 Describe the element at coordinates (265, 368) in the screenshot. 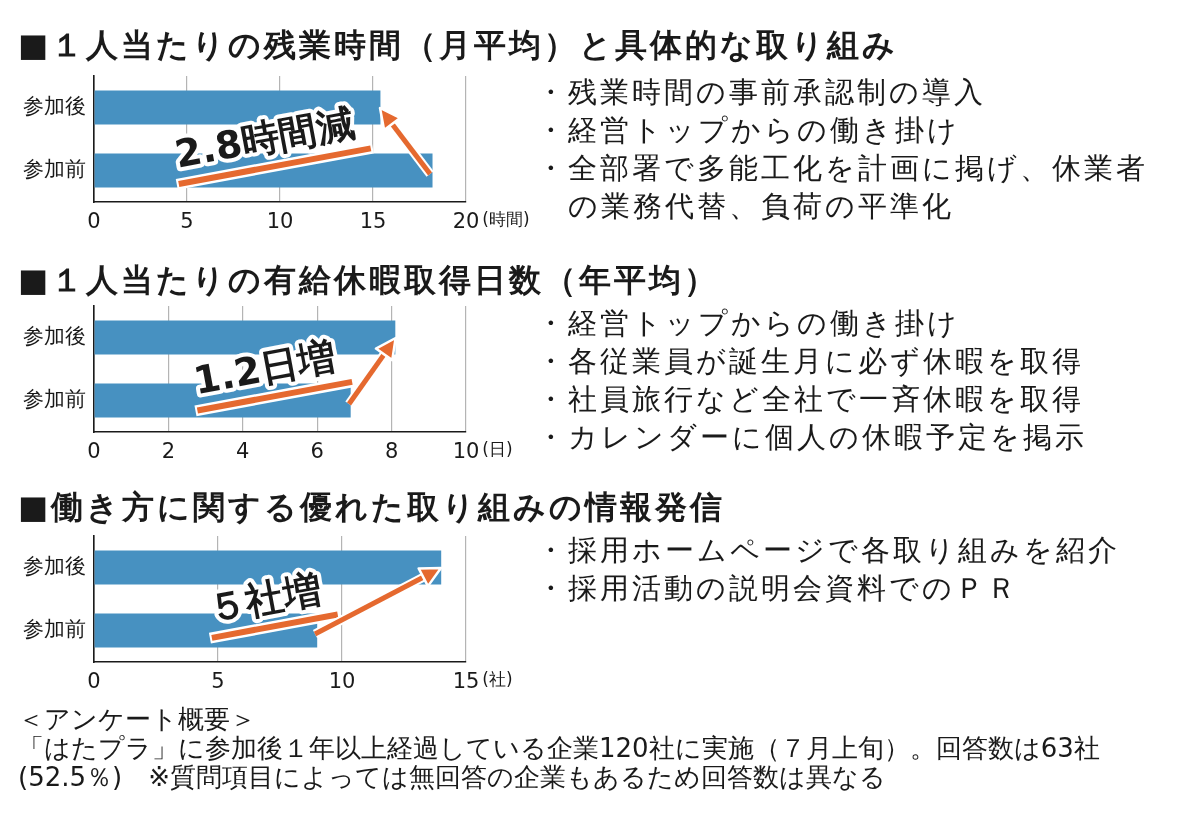

I see `annotation: 1.2日増` at that location.